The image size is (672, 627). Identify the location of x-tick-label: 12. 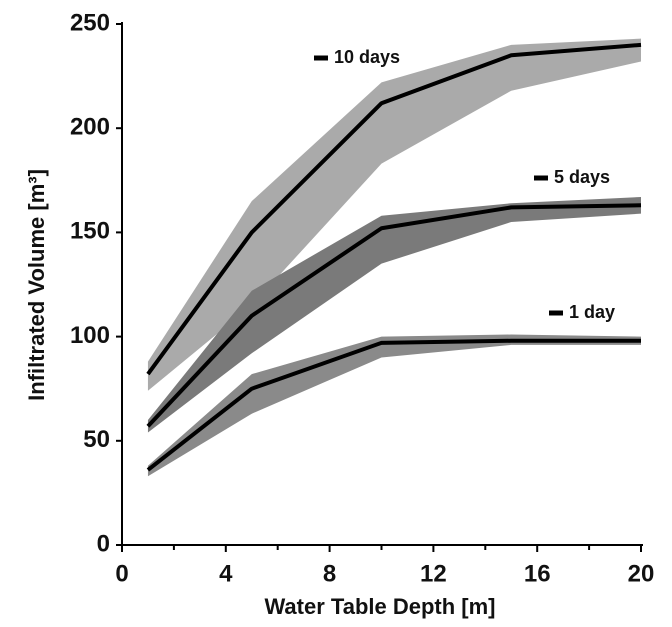
(433, 573).